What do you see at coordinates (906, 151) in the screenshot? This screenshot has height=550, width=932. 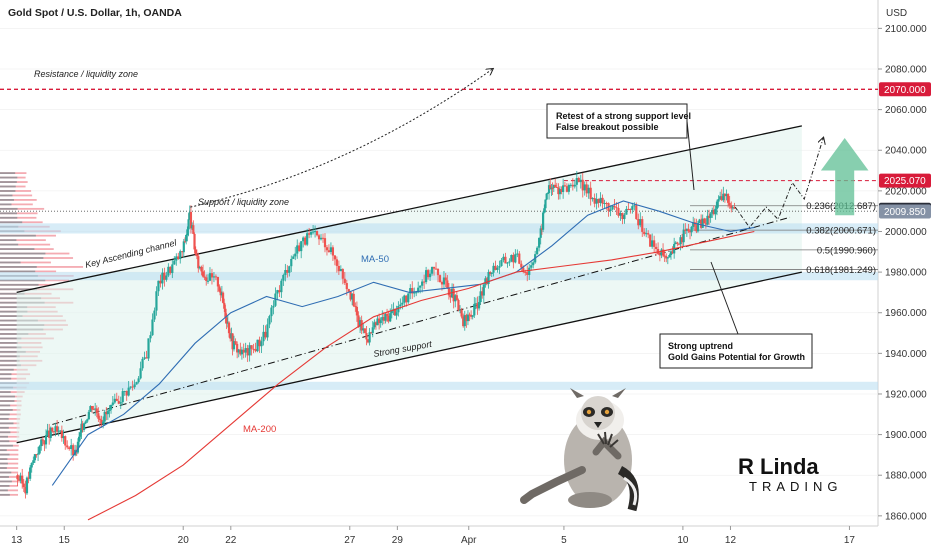 I see `y-tick-label: 2040.000` at bounding box center [906, 151].